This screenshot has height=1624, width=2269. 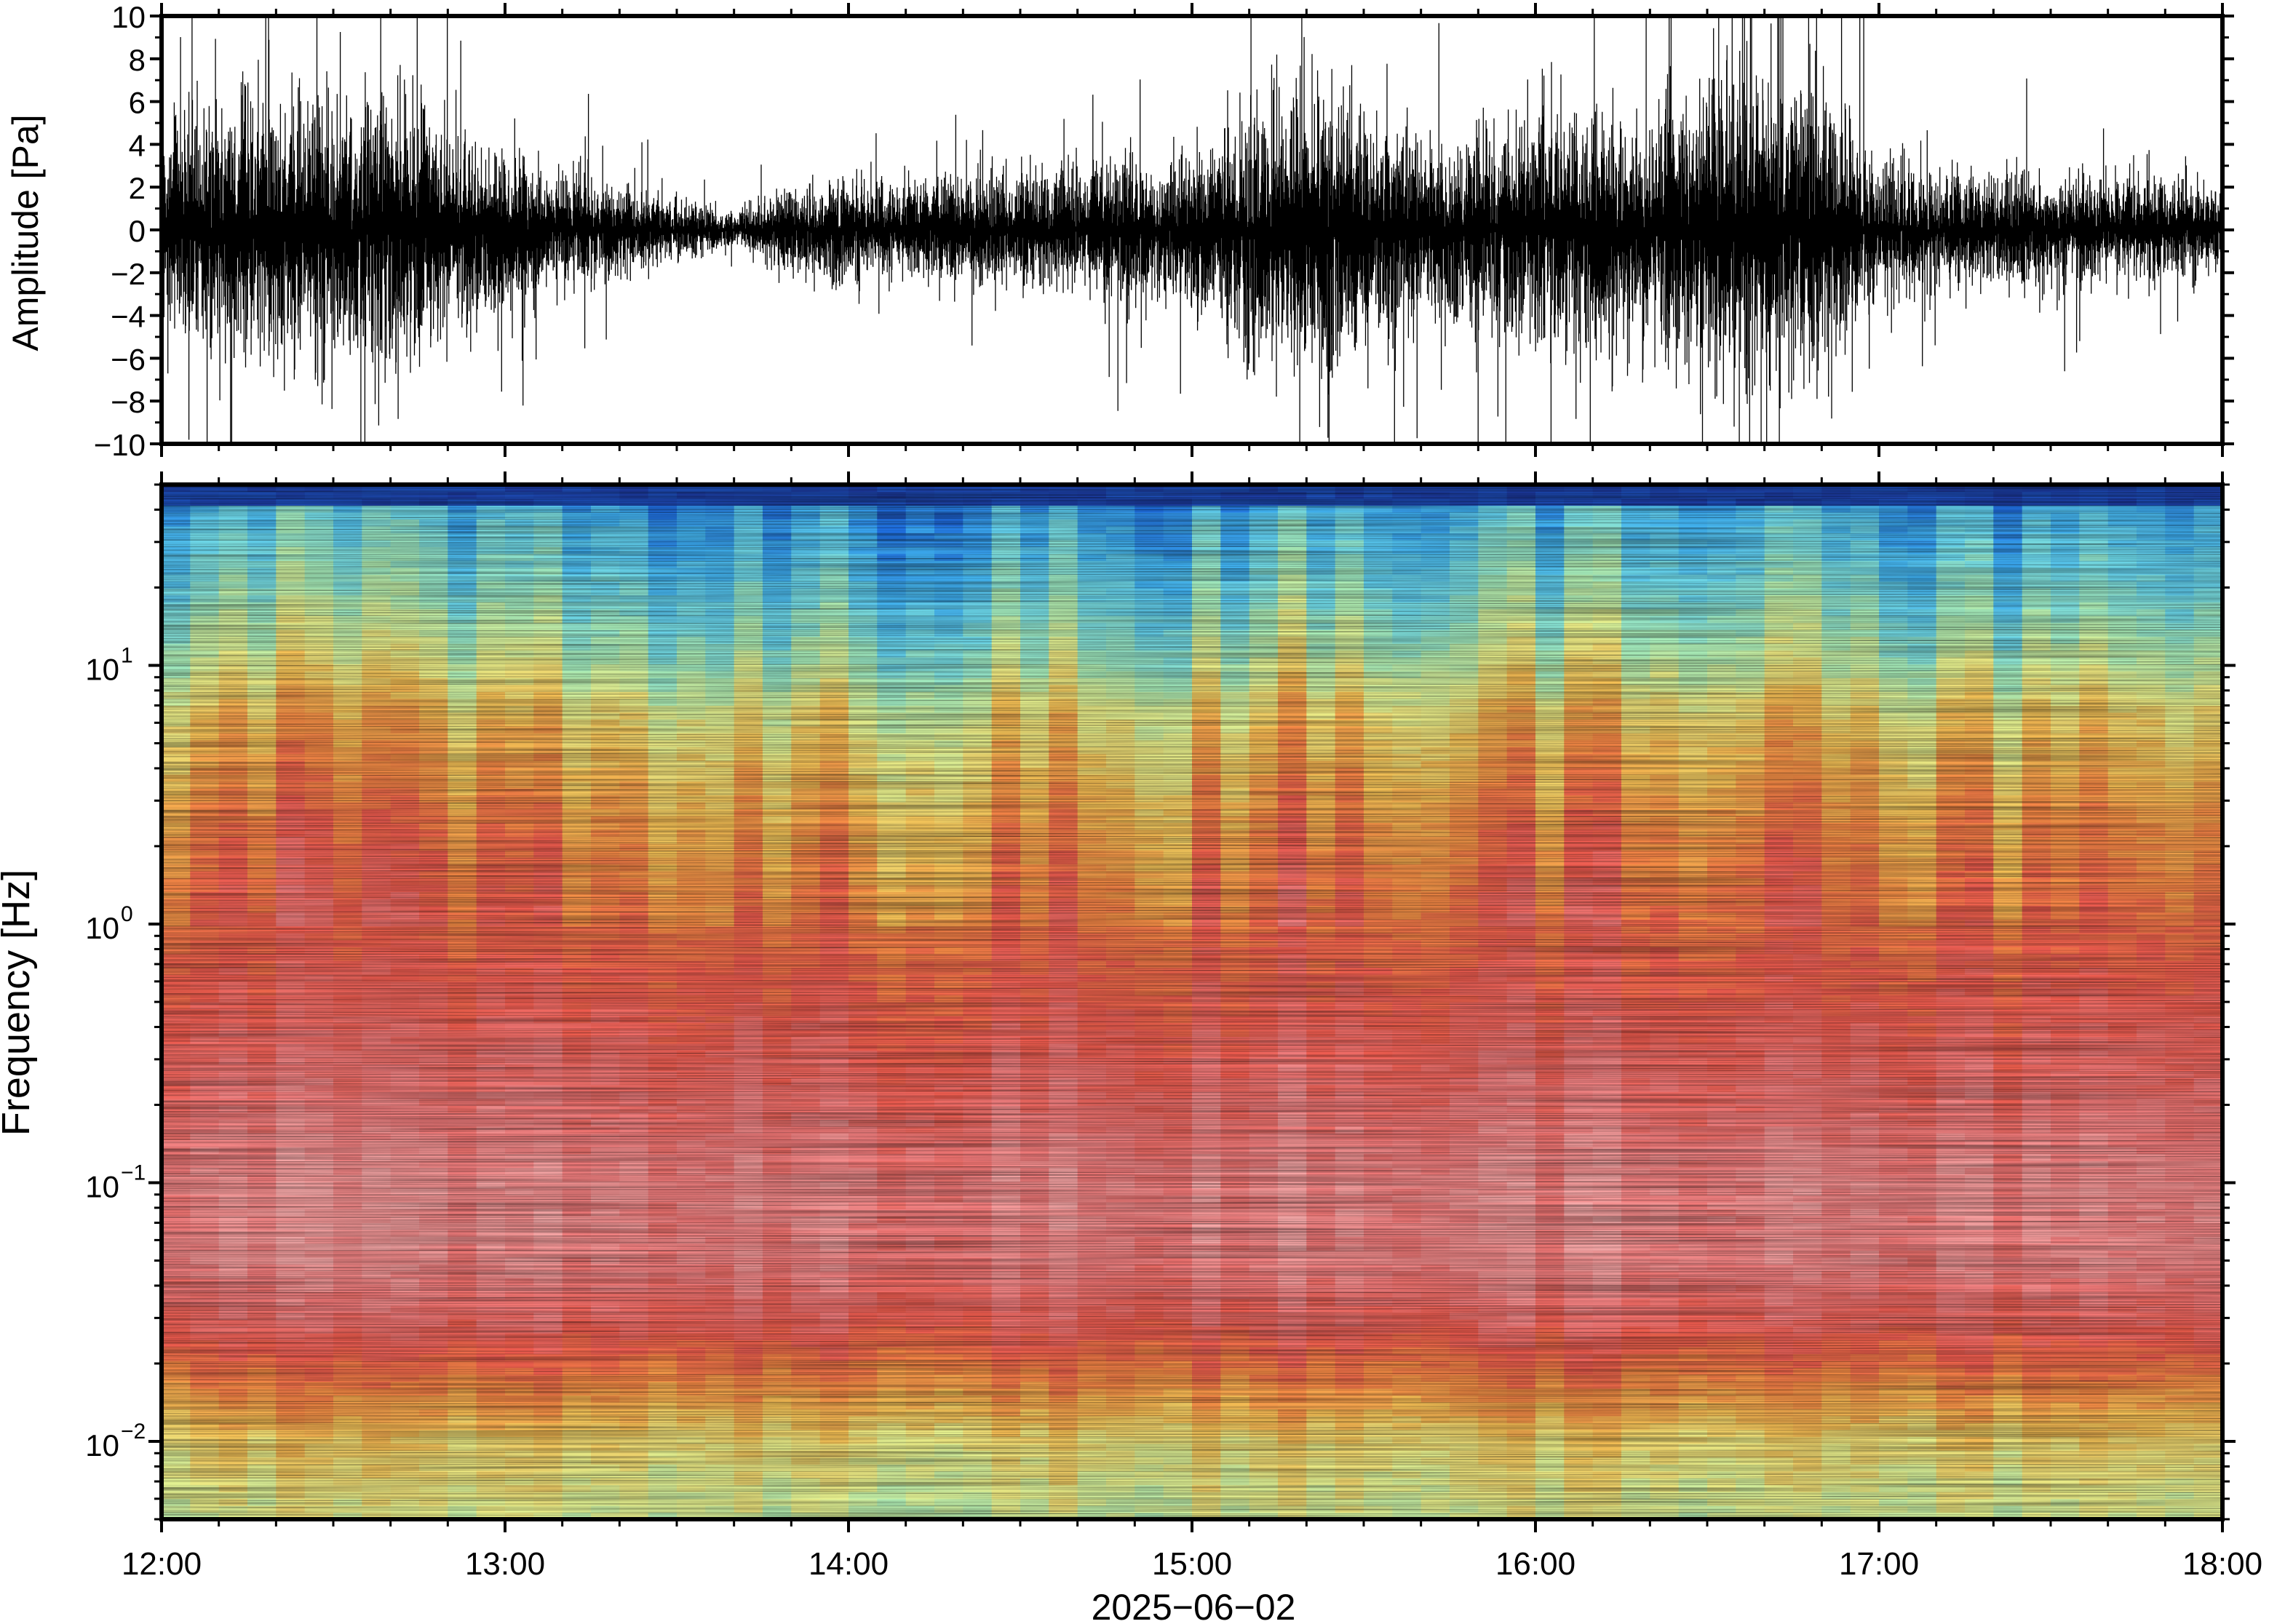 I want to click on y-tick-label: −10, so click(x=120, y=445).